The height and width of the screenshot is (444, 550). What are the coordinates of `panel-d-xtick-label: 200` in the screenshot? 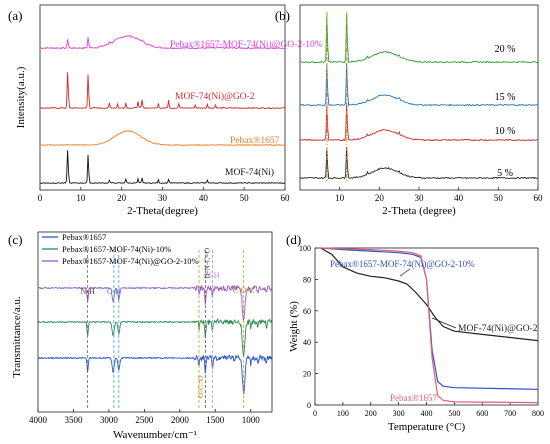 It's located at (371, 413).